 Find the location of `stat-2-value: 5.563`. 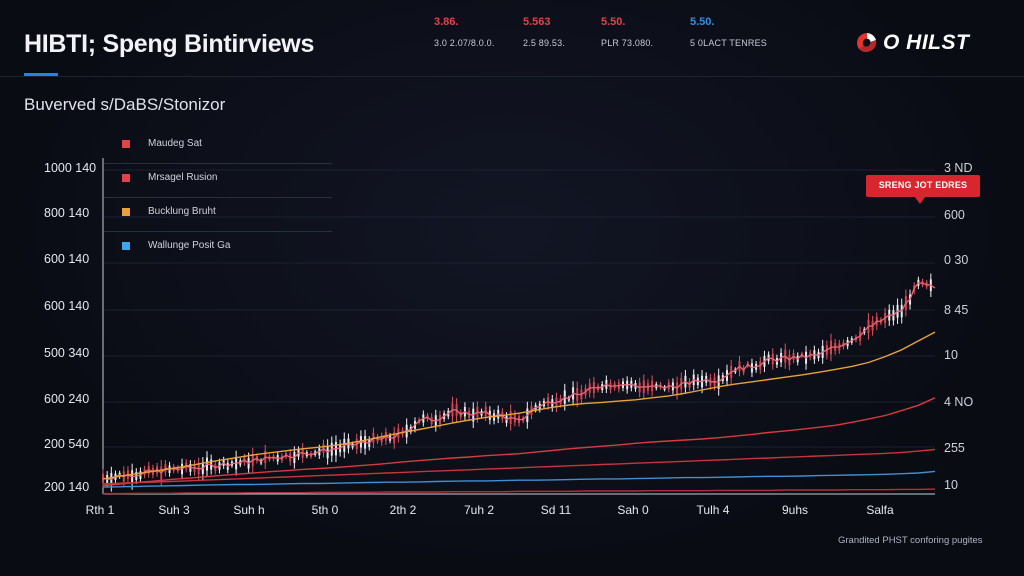

stat-2-value: 5.563 is located at coordinates (537, 22).